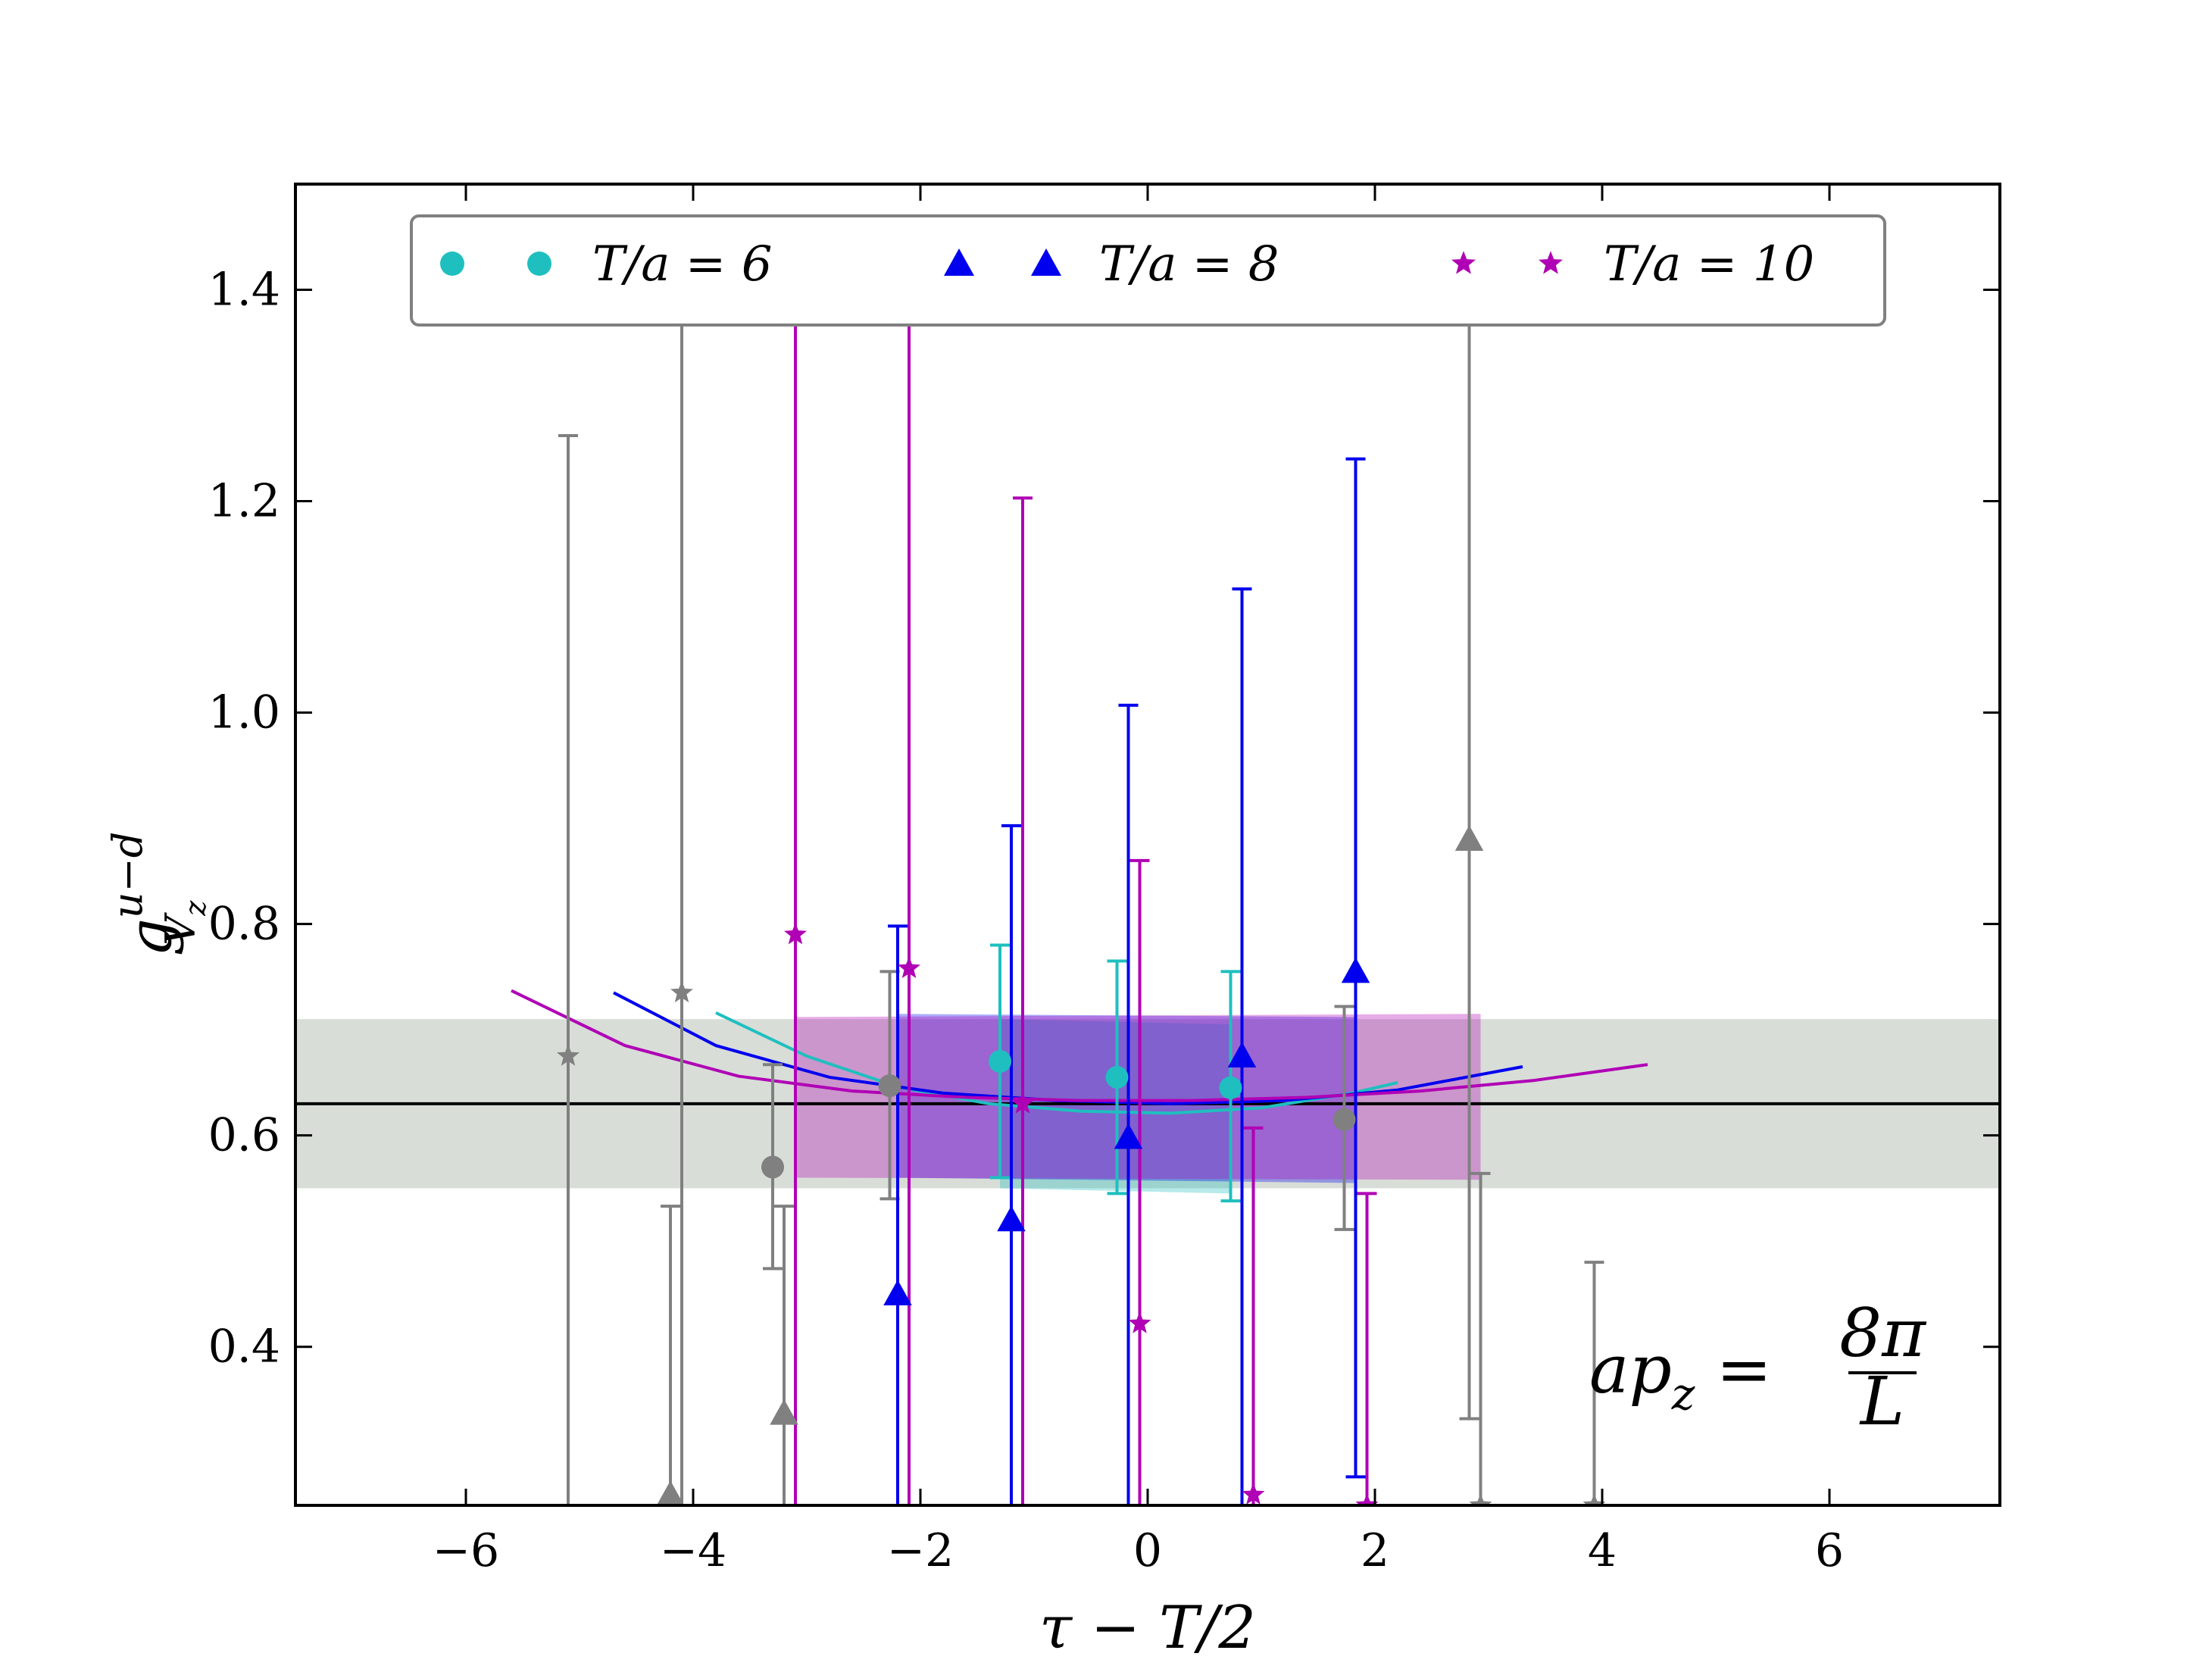  What do you see at coordinates (128, 875) in the screenshot?
I see `y-axis-label-sup: u−d` at bounding box center [128, 875].